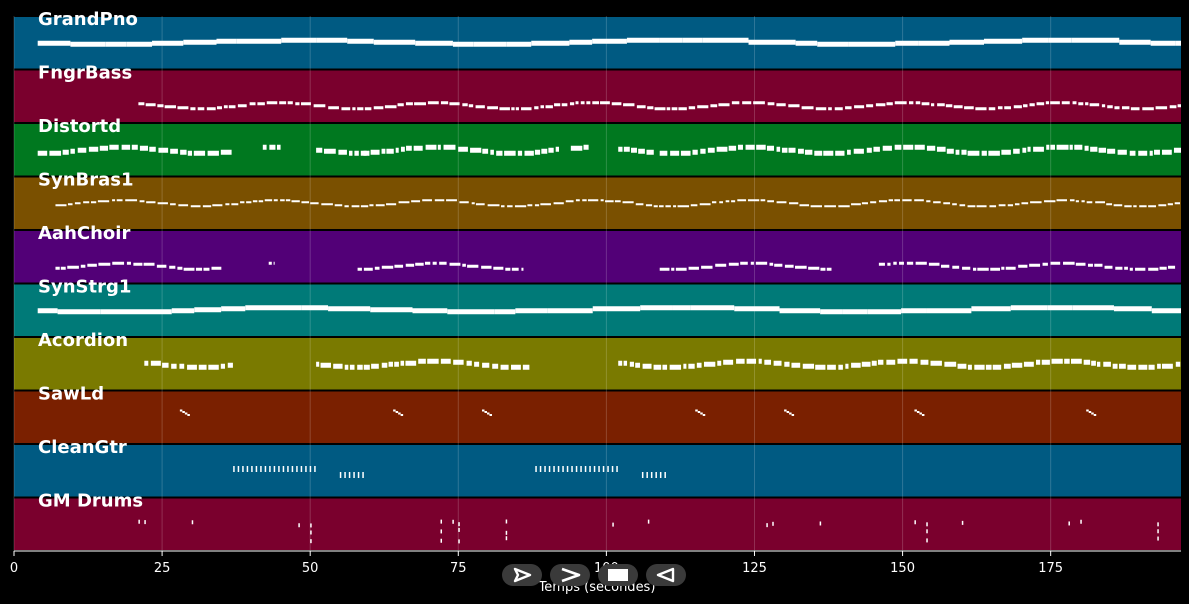 This screenshot has height=604, width=1189. I want to click on next-button, so click(570, 575).